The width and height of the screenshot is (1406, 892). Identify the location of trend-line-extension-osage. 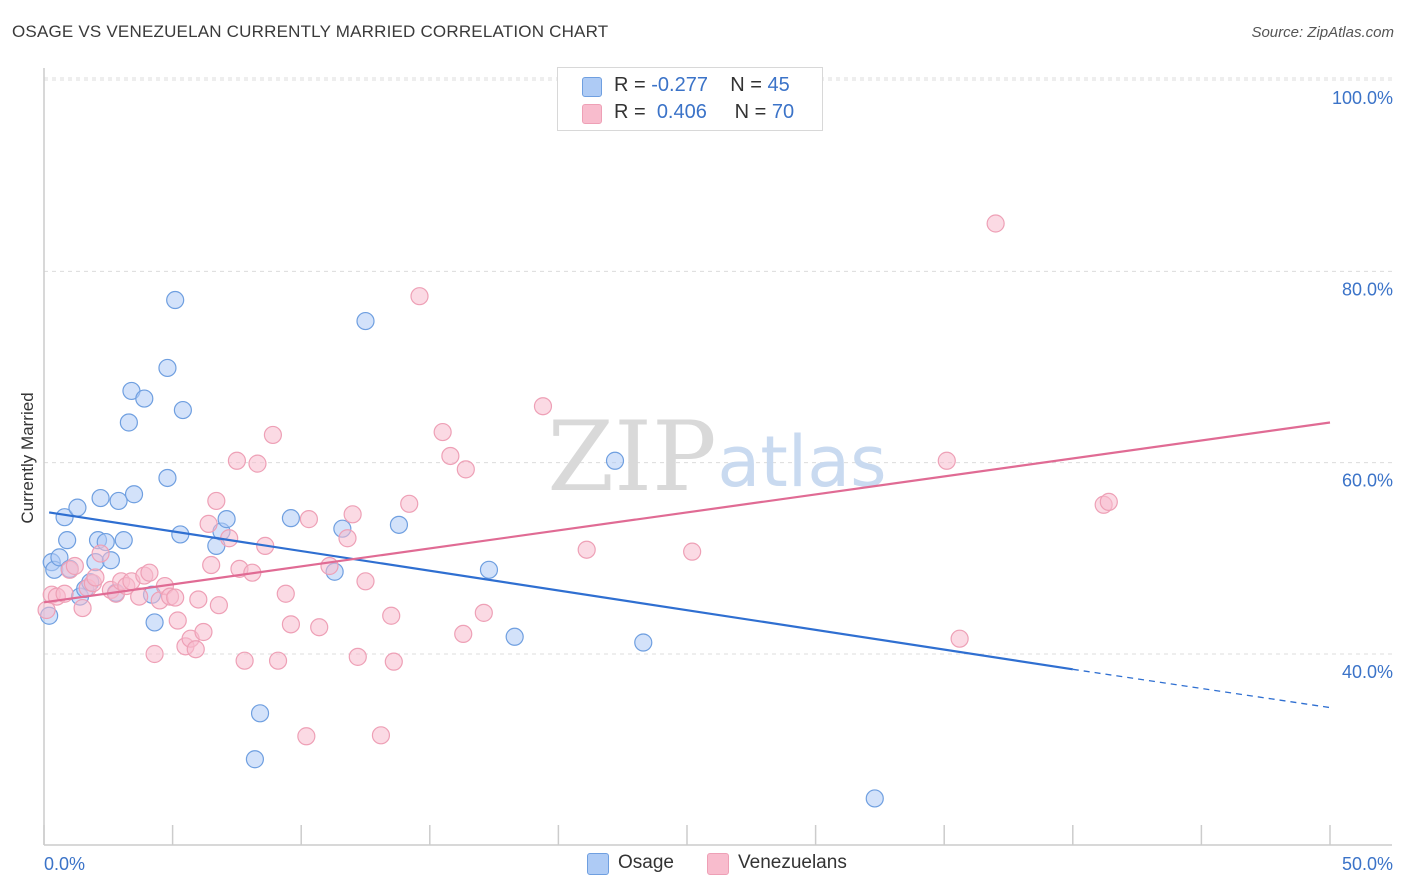
(1201, 688).